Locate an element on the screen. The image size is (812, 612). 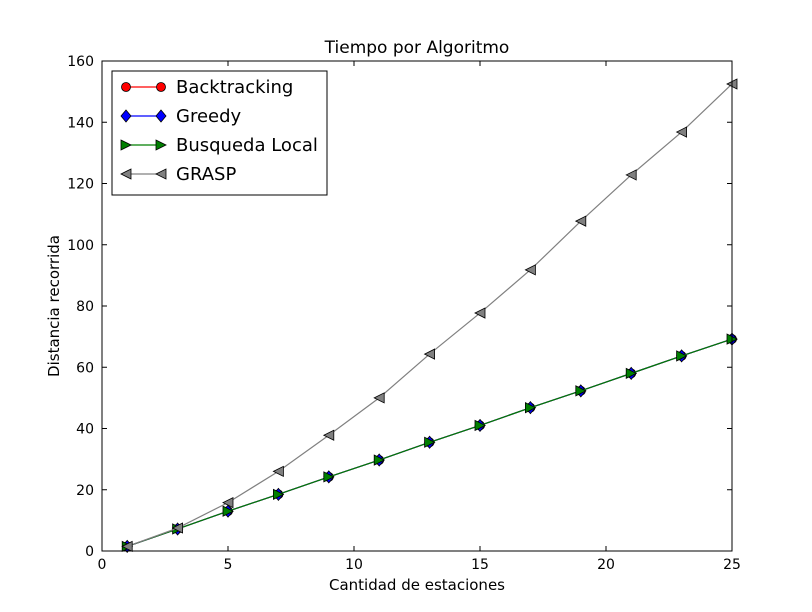
chart-title: Tiempo por Algoritmo is located at coordinates (417, 48).